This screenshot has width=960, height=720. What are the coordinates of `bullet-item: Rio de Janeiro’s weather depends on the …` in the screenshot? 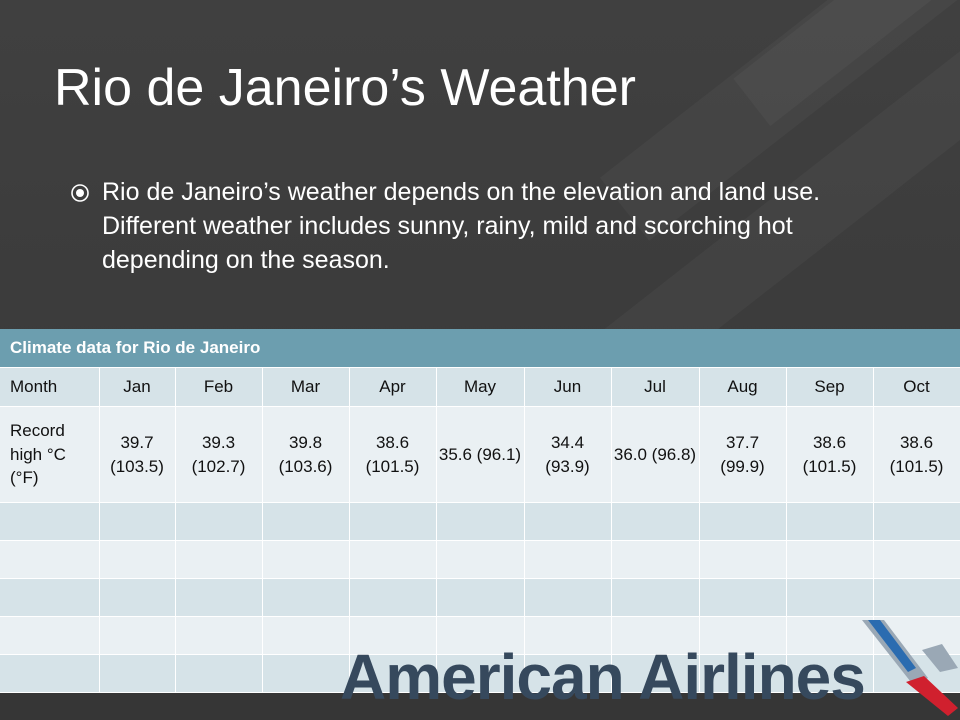 It's located at (460, 226).